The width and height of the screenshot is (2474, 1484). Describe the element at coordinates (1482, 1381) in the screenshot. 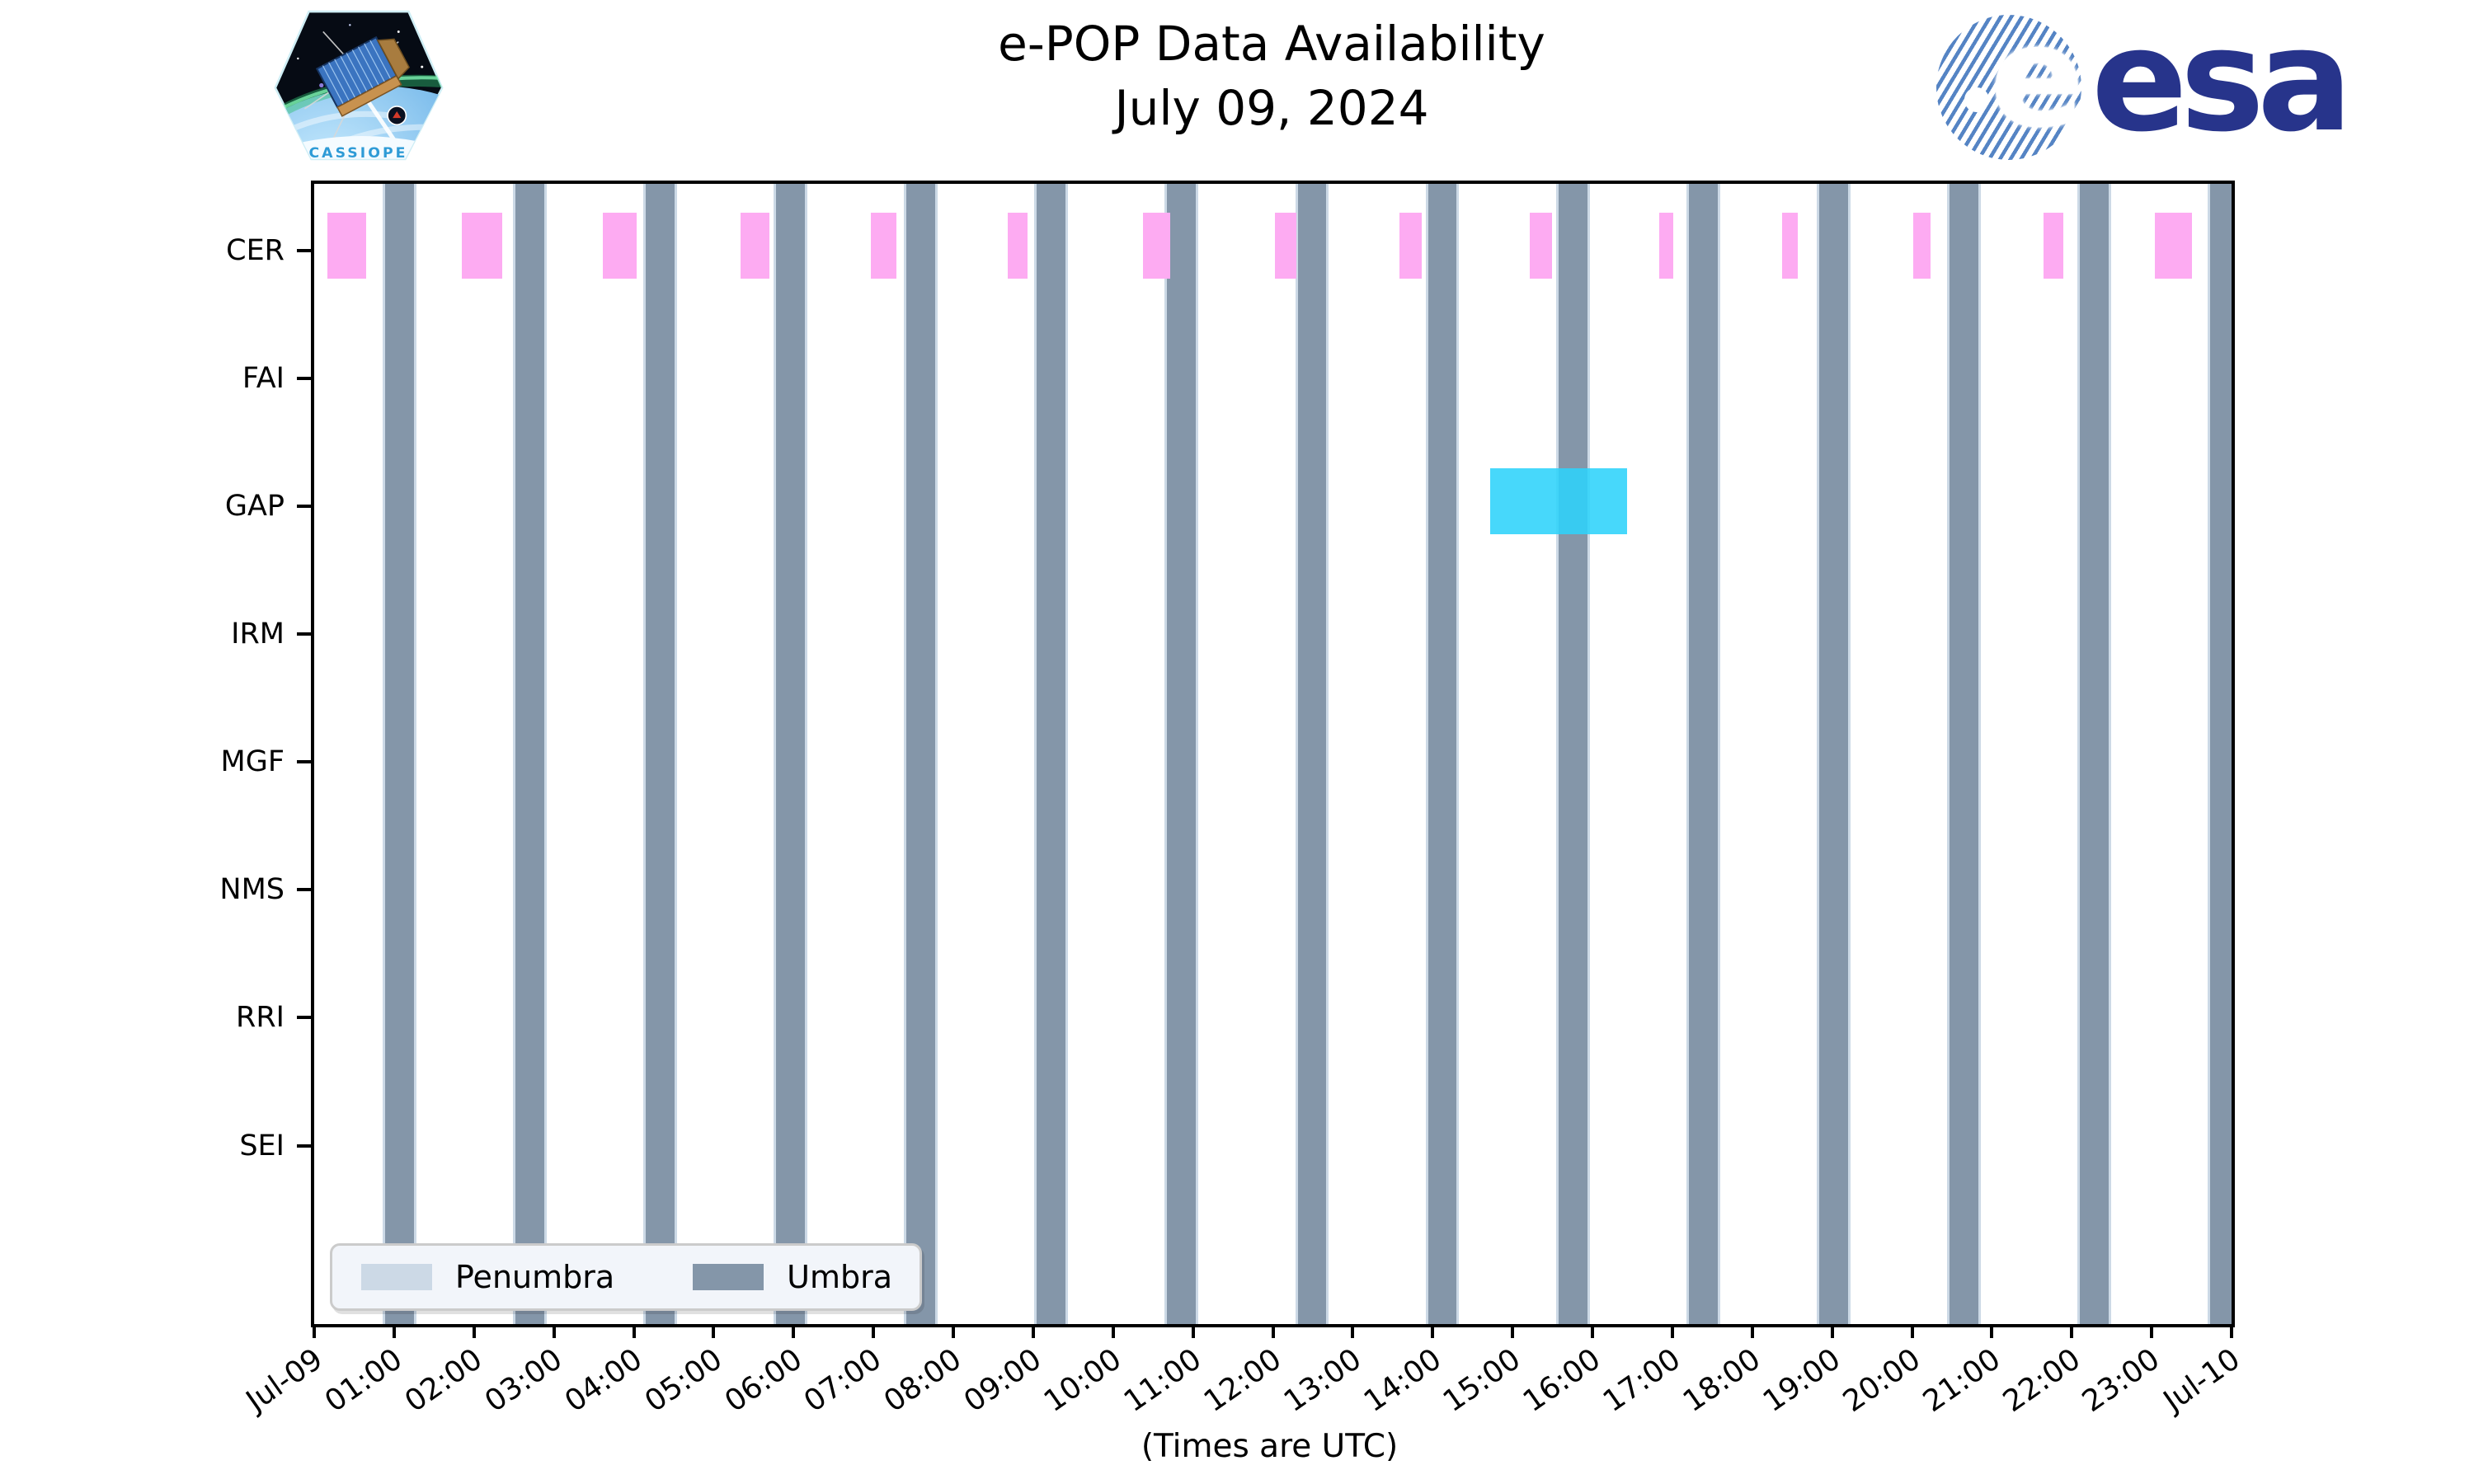

I see `x-label-1500: 15:00` at that location.